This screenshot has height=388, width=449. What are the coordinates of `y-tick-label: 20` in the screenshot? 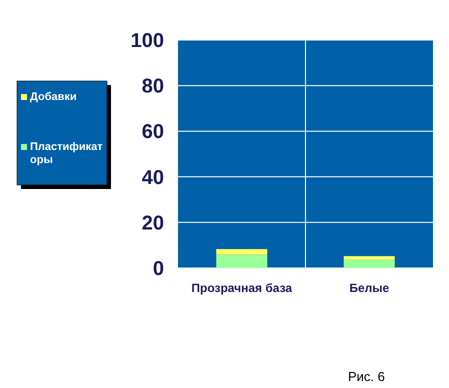 It's located at (153, 223).